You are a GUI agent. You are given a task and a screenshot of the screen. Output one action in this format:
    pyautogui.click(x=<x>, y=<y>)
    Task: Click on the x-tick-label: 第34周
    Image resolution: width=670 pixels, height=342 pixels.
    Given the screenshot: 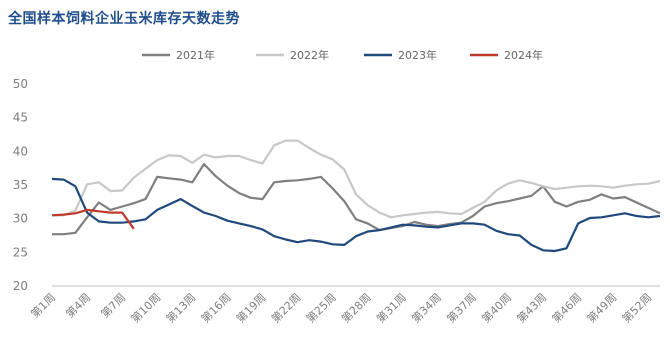 What is the action you would take?
    pyautogui.click(x=426, y=307)
    